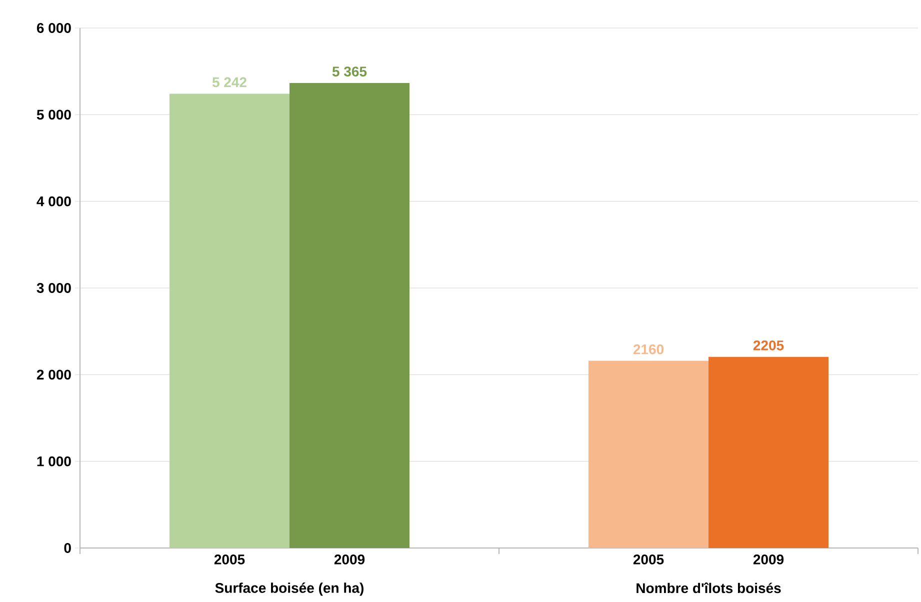 The image size is (921, 602). I want to click on data-label: 5 365, so click(349, 71).